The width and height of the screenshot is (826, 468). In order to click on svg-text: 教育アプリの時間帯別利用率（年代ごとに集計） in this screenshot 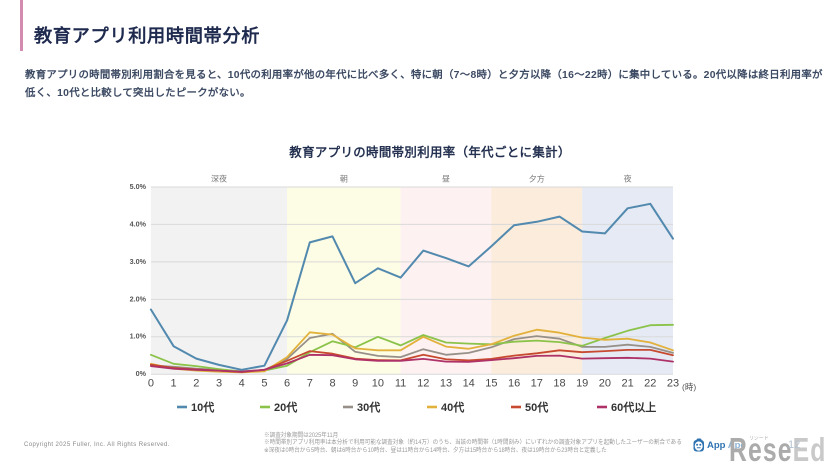, I will do `click(429, 152)`.